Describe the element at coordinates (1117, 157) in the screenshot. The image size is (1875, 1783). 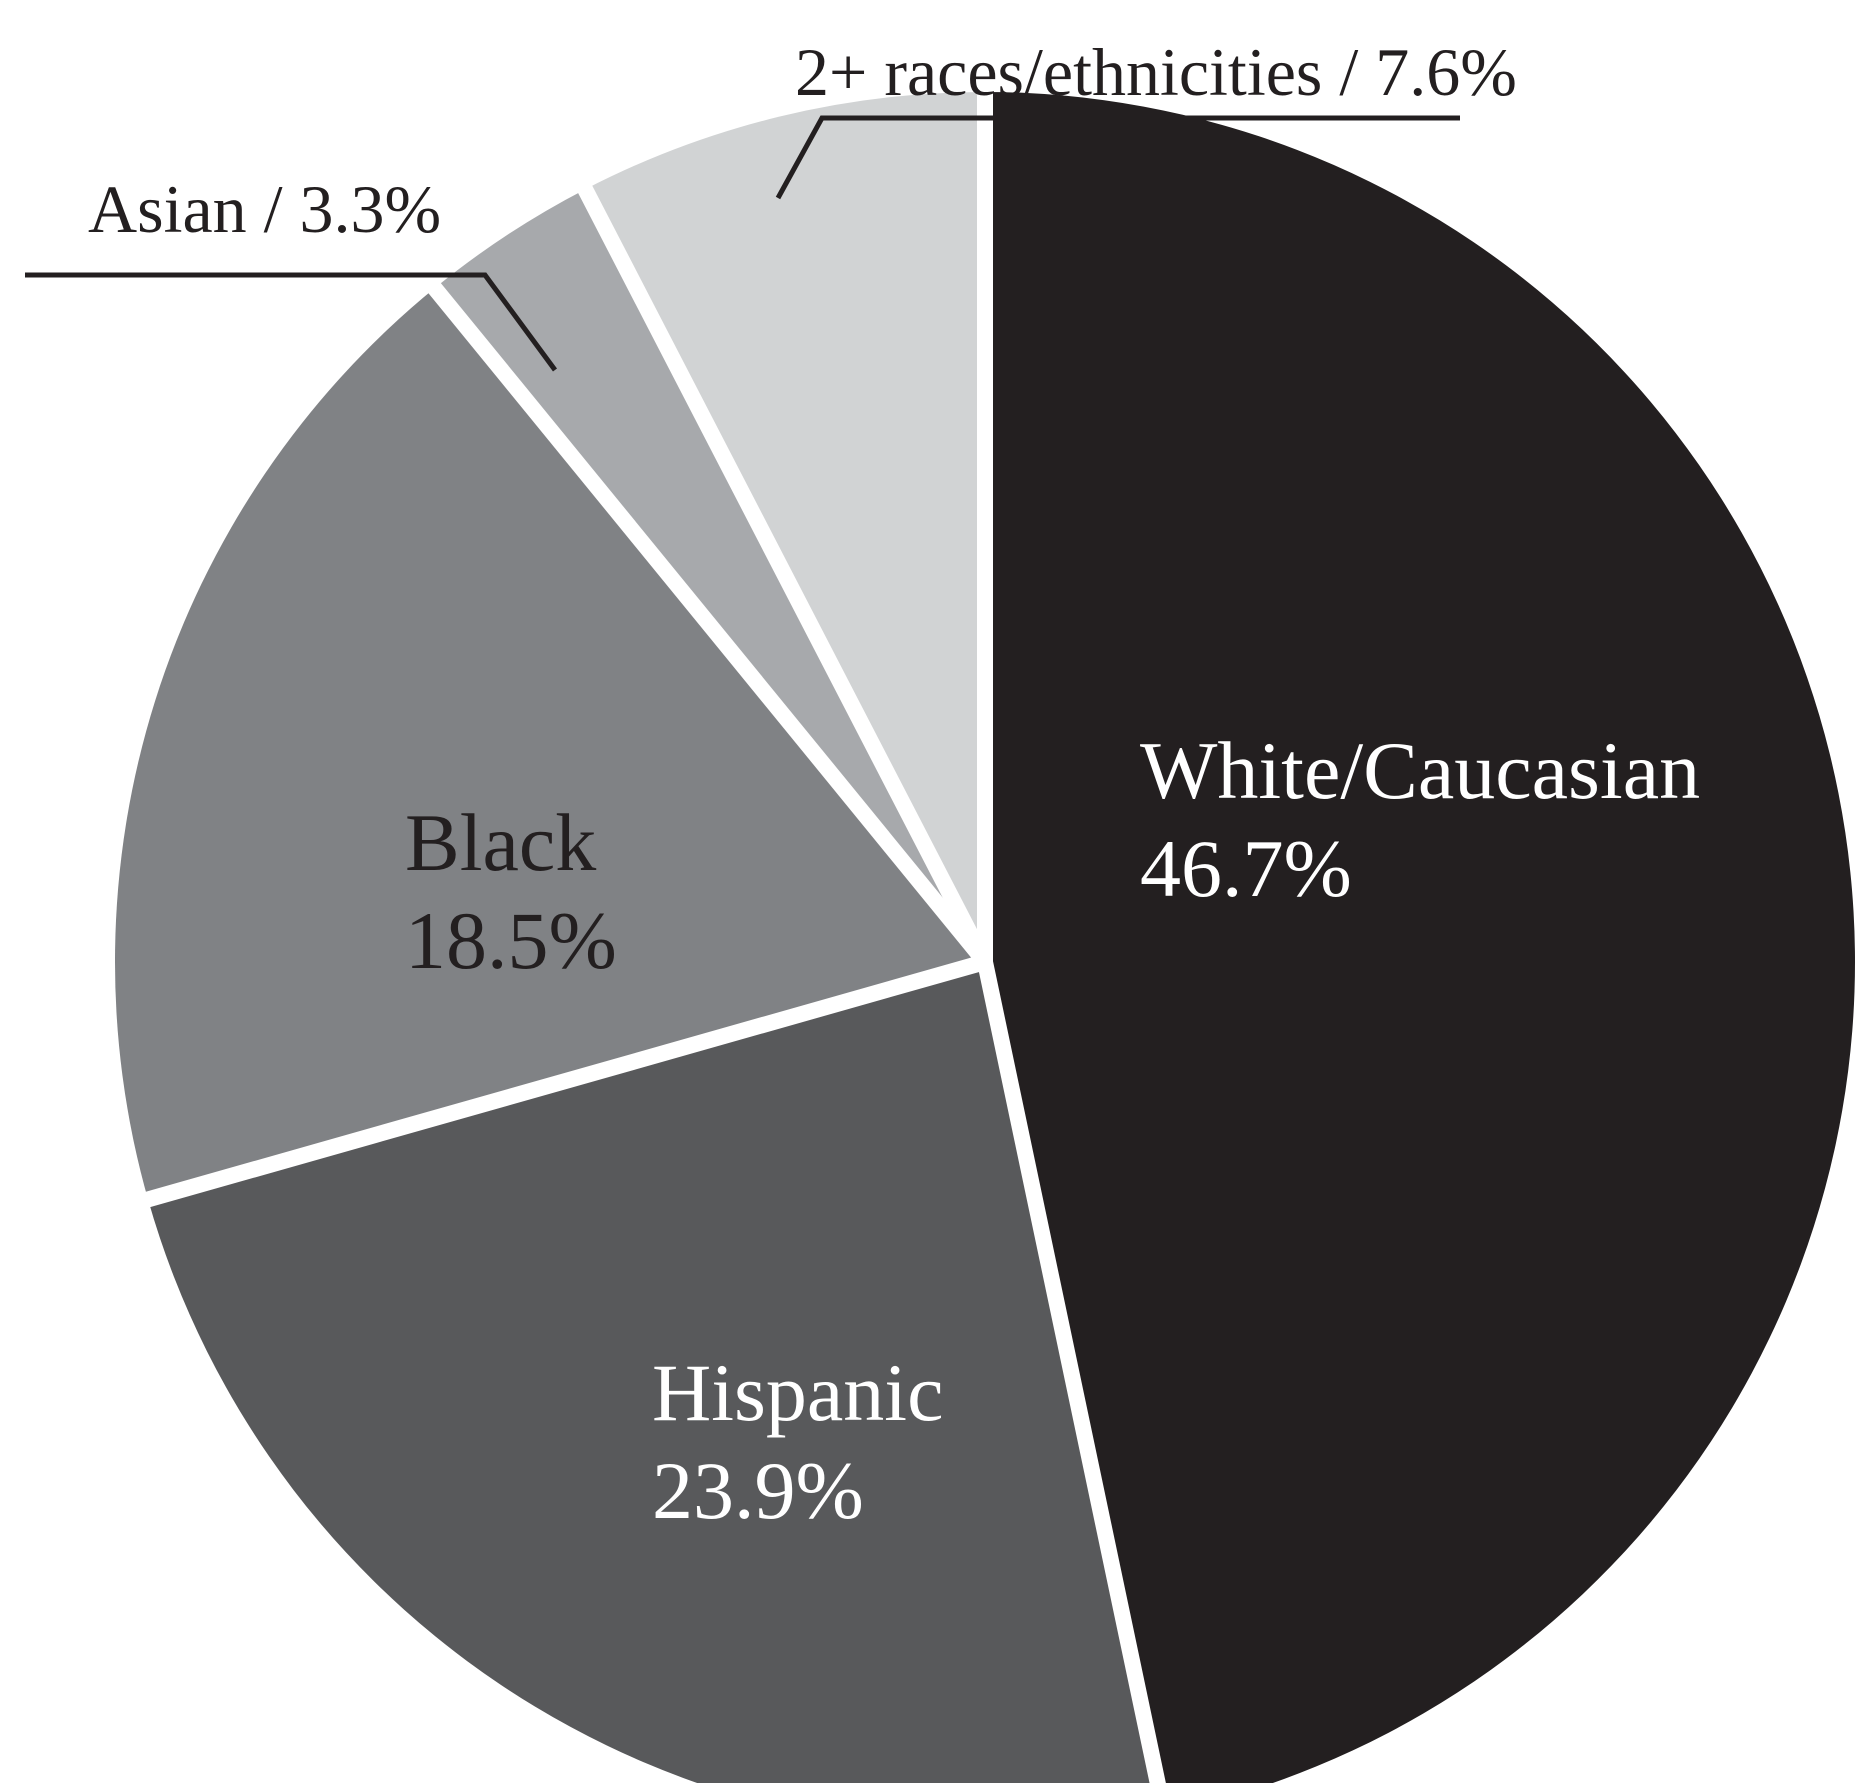
I see `leader-line-2-races-ethnicities` at that location.